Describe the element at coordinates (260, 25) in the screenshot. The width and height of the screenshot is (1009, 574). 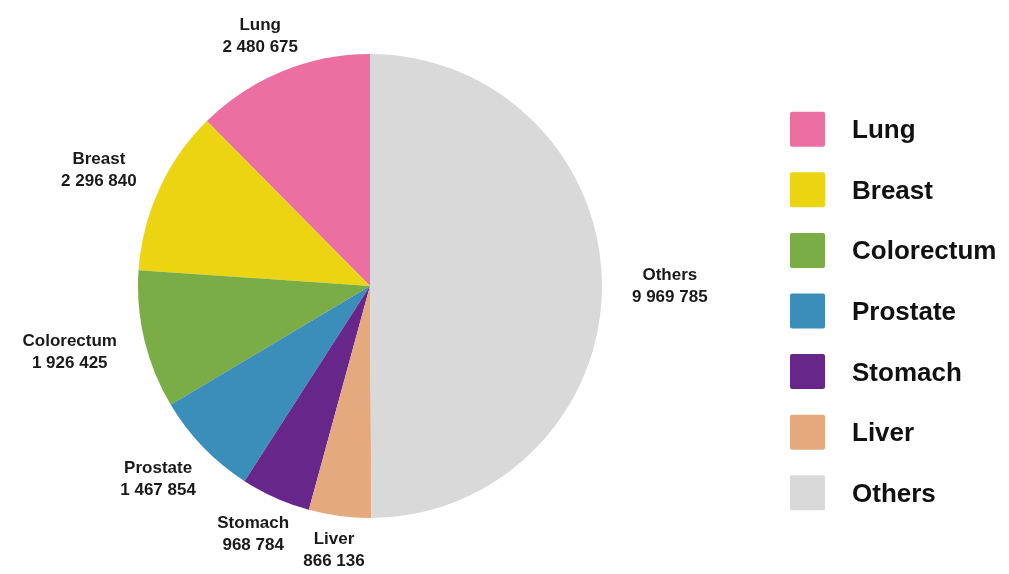
I see `slice-label: Lung` at that location.